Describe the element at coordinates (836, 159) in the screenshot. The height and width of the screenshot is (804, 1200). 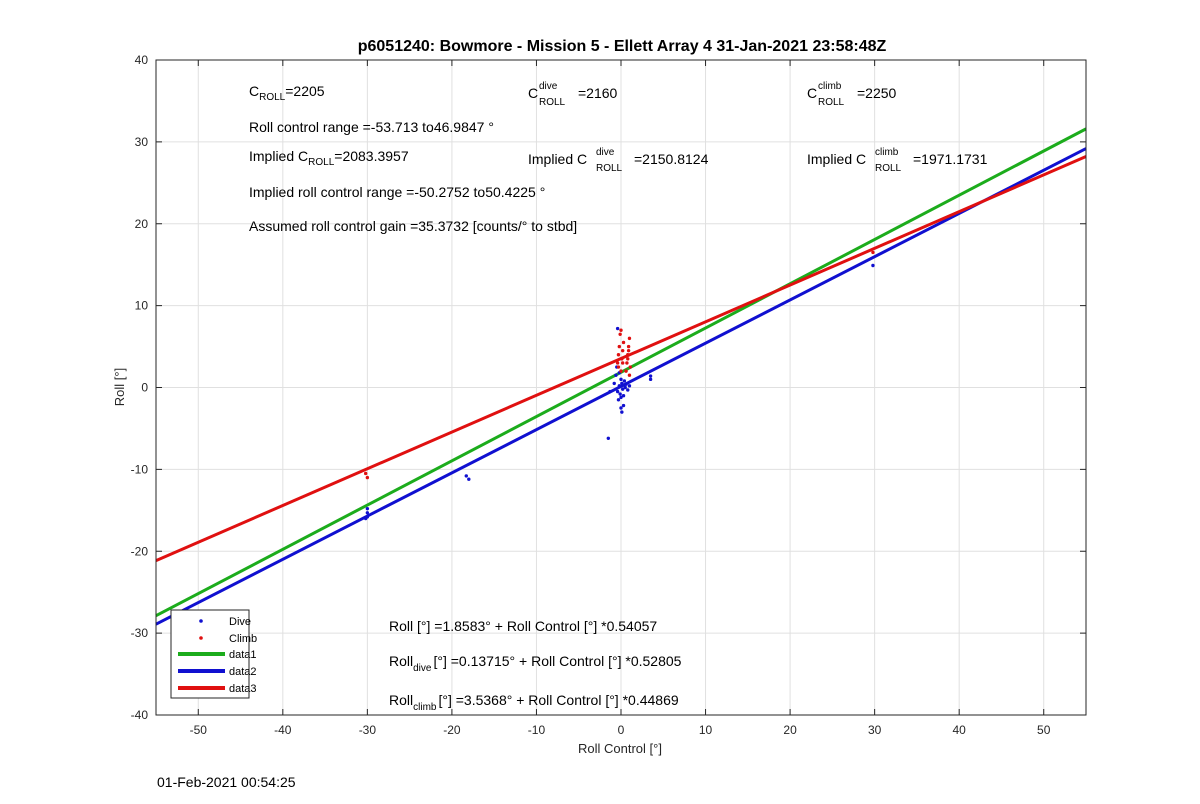
I see `implied-c-roll-climb-label: Implied C` at that location.